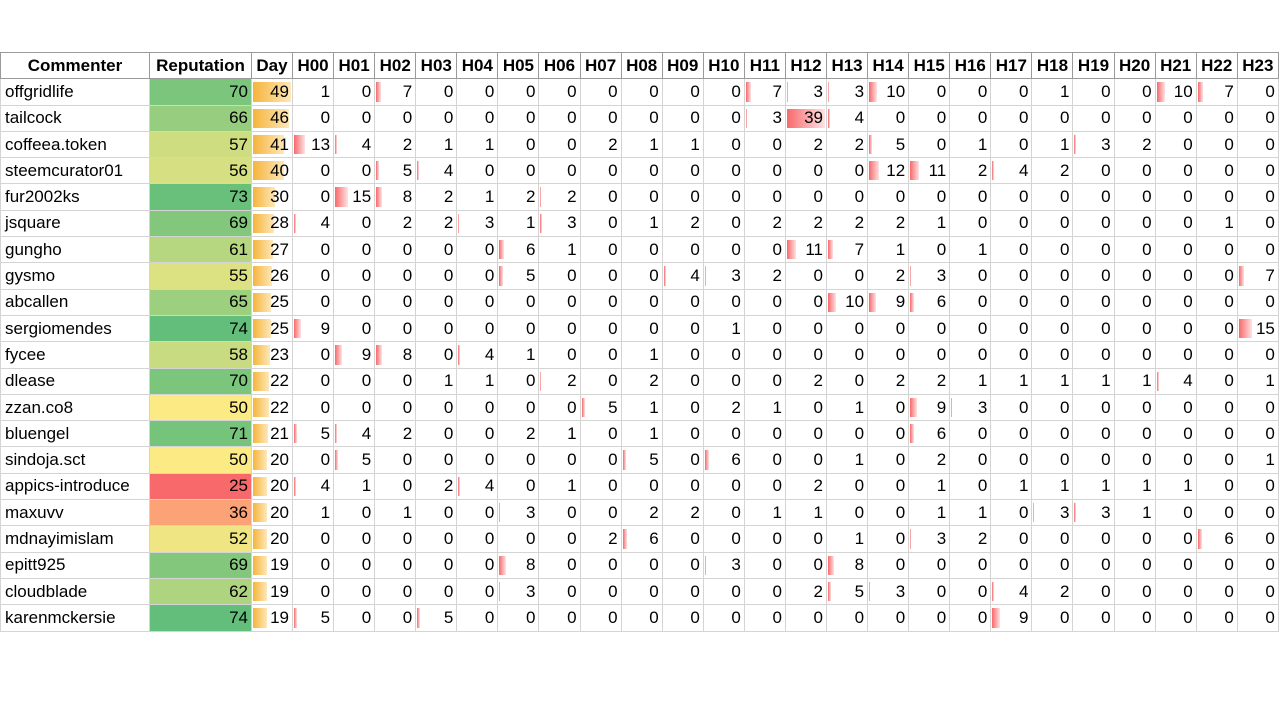 Image resolution: width=1280 pixels, height=720 pixels. What do you see at coordinates (518, 65) in the screenshot?
I see `column-header-h05: H05` at bounding box center [518, 65].